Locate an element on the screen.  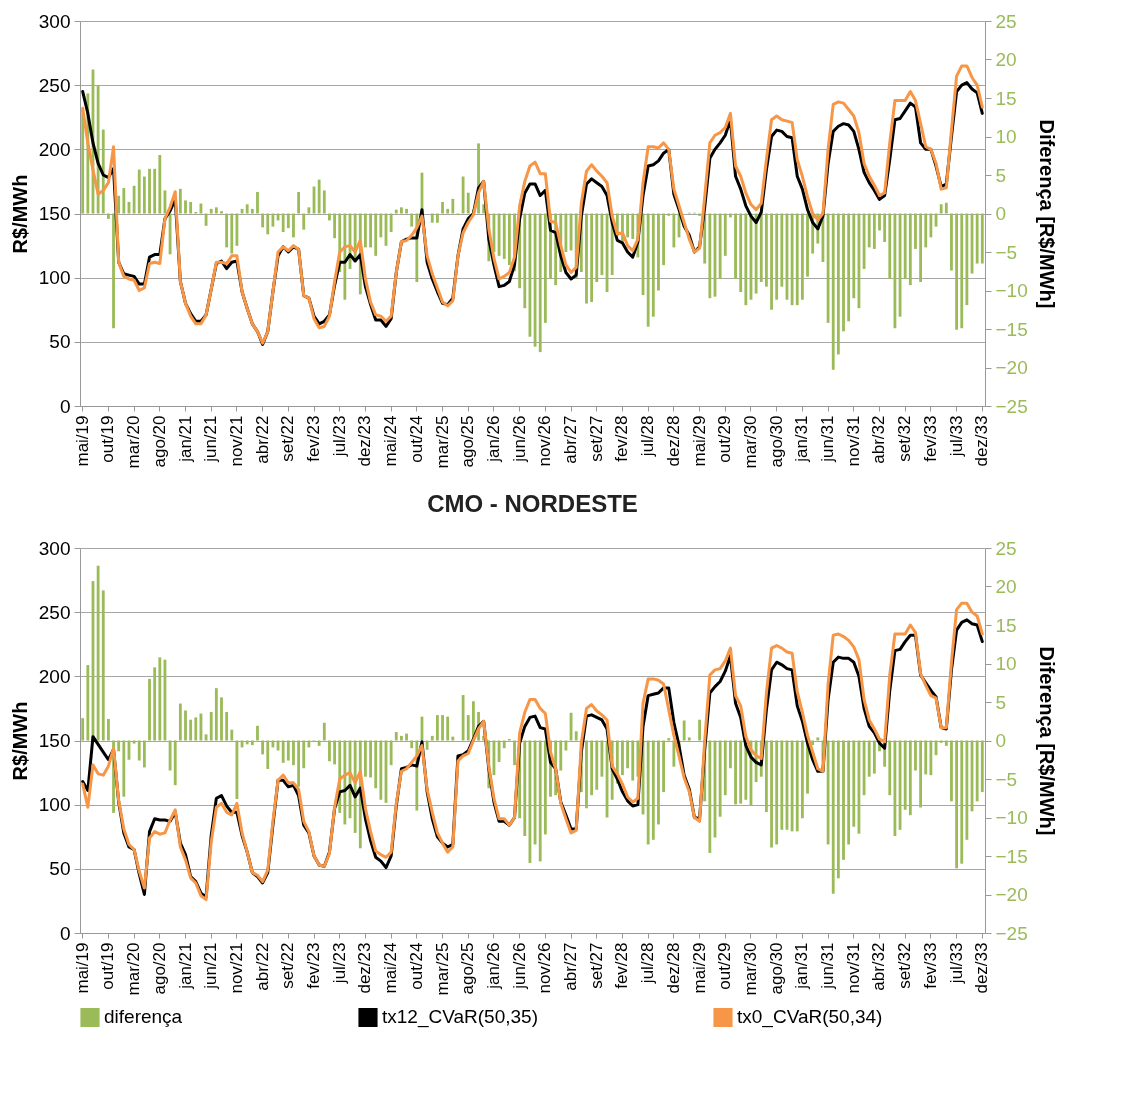
x-tick-label: mar/25 is located at coordinates (442, 442).